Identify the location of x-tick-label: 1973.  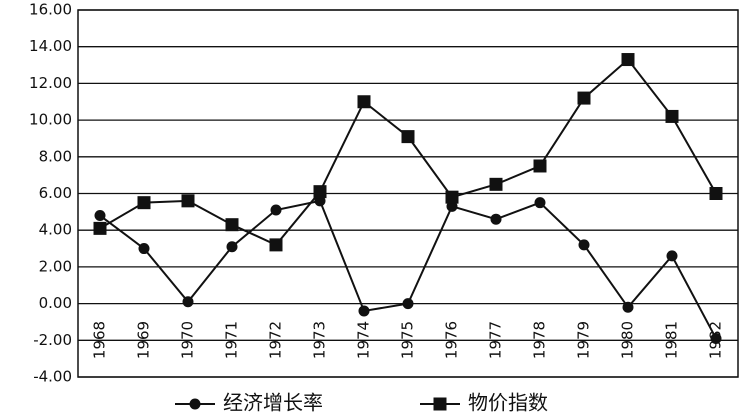
(320, 340).